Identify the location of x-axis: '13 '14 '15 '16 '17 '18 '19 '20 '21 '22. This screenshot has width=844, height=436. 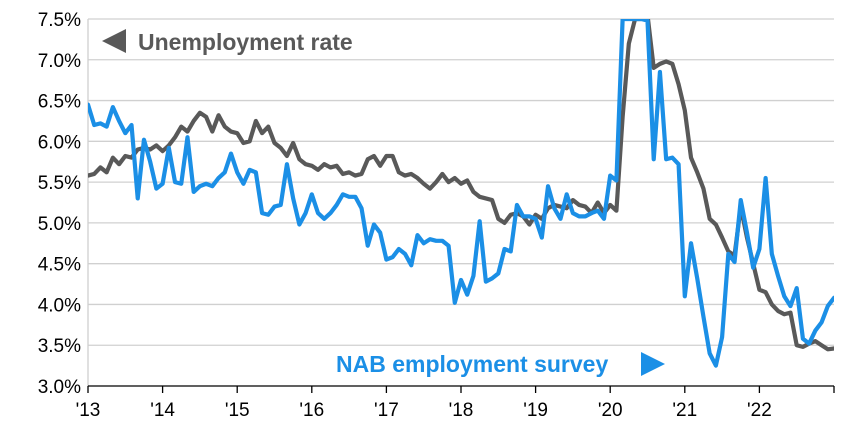
(455, 403).